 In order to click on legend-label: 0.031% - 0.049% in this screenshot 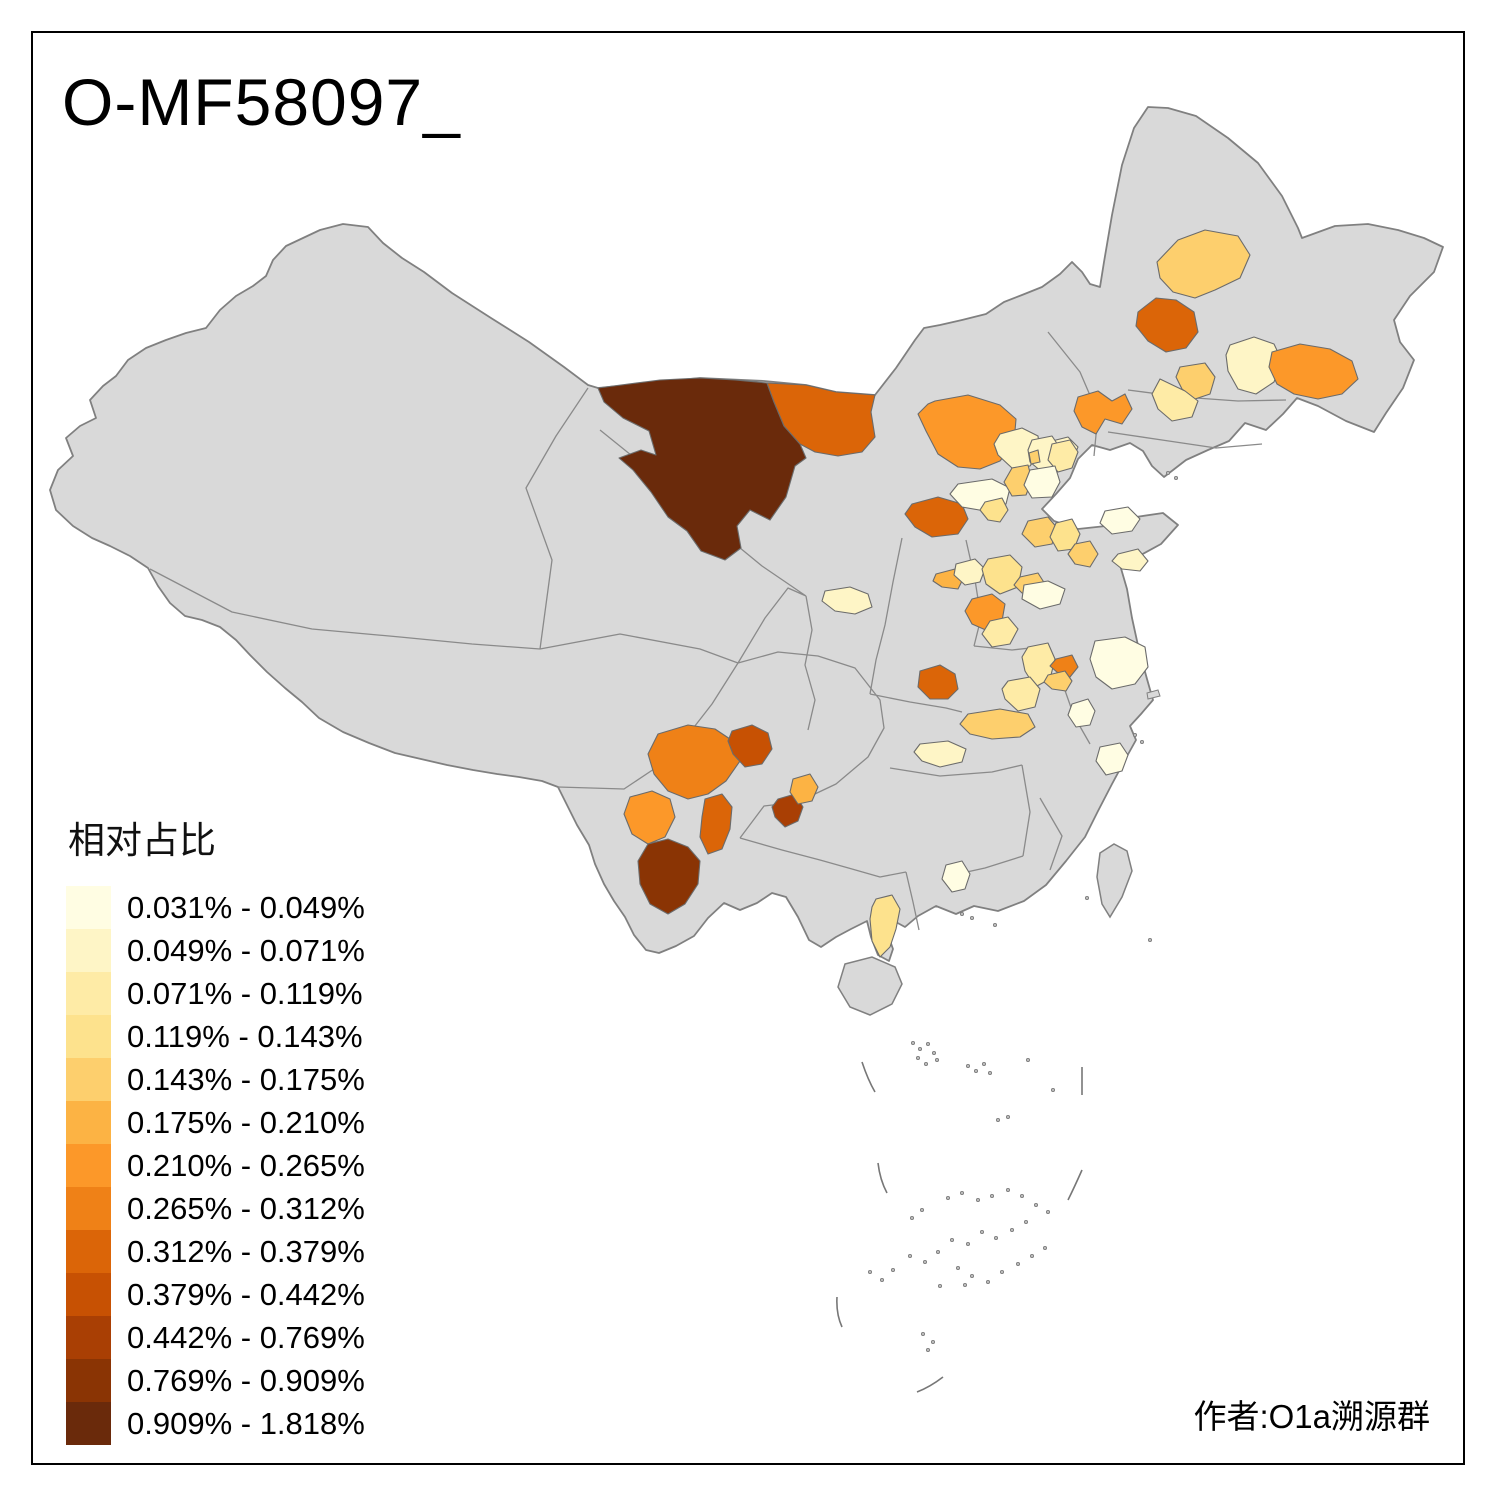, I will do `click(246, 907)`.